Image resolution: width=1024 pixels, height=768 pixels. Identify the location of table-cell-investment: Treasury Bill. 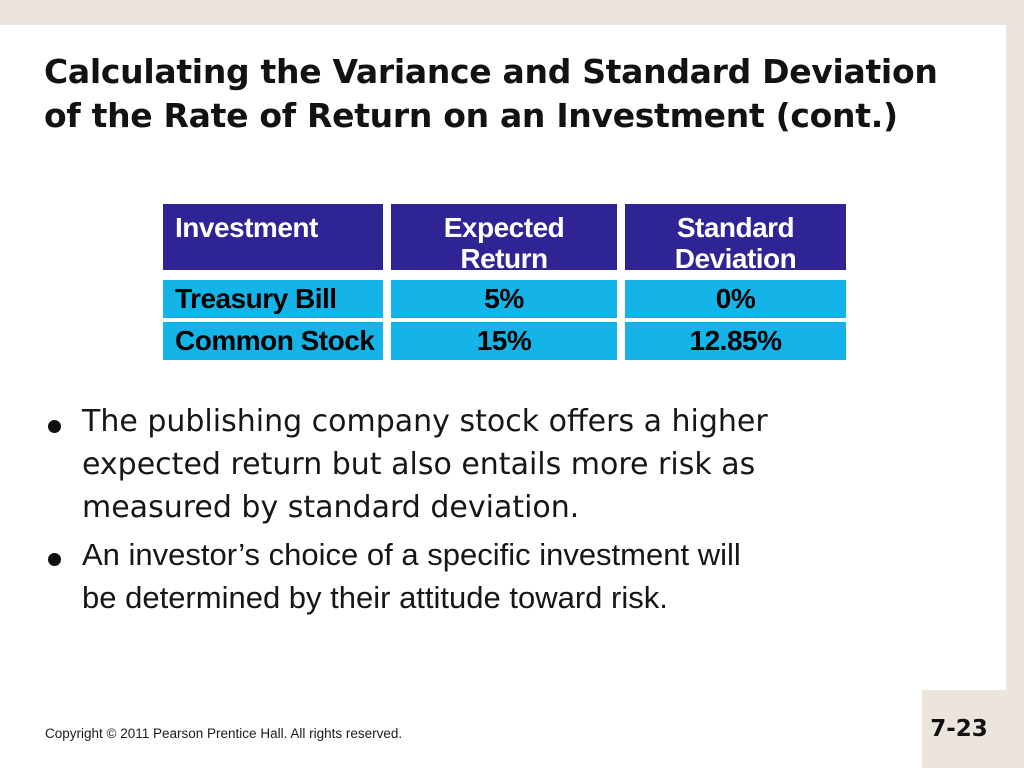
(273, 299).